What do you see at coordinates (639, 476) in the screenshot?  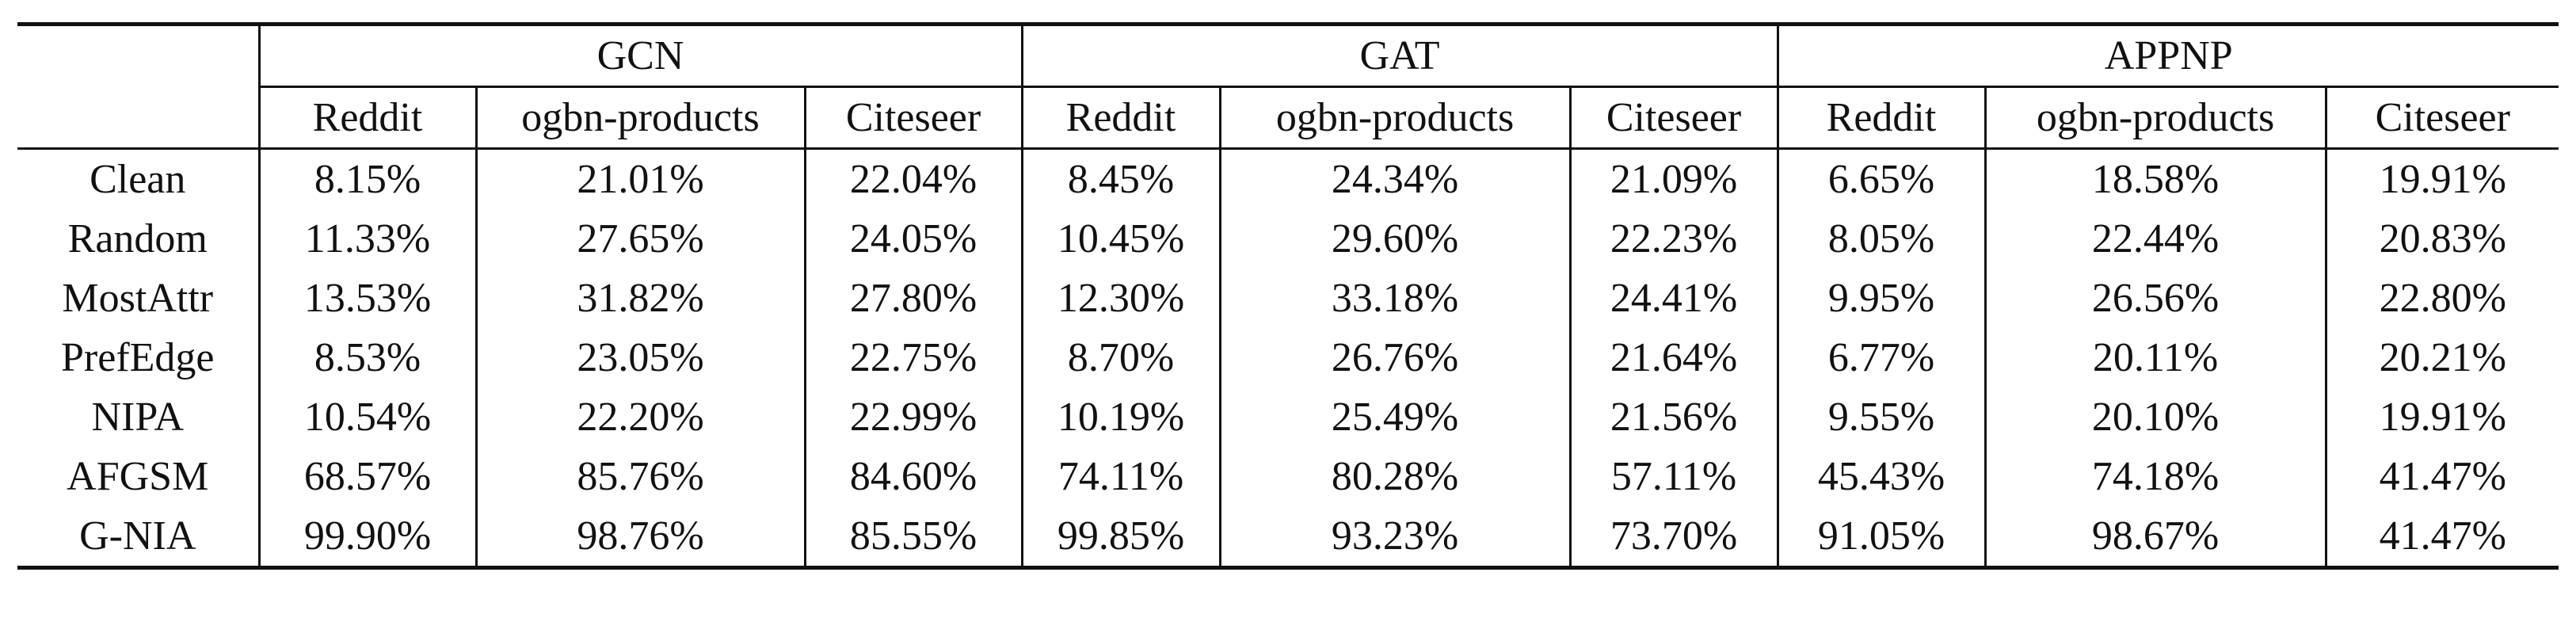 I see `value-cell: 85.76%` at bounding box center [639, 476].